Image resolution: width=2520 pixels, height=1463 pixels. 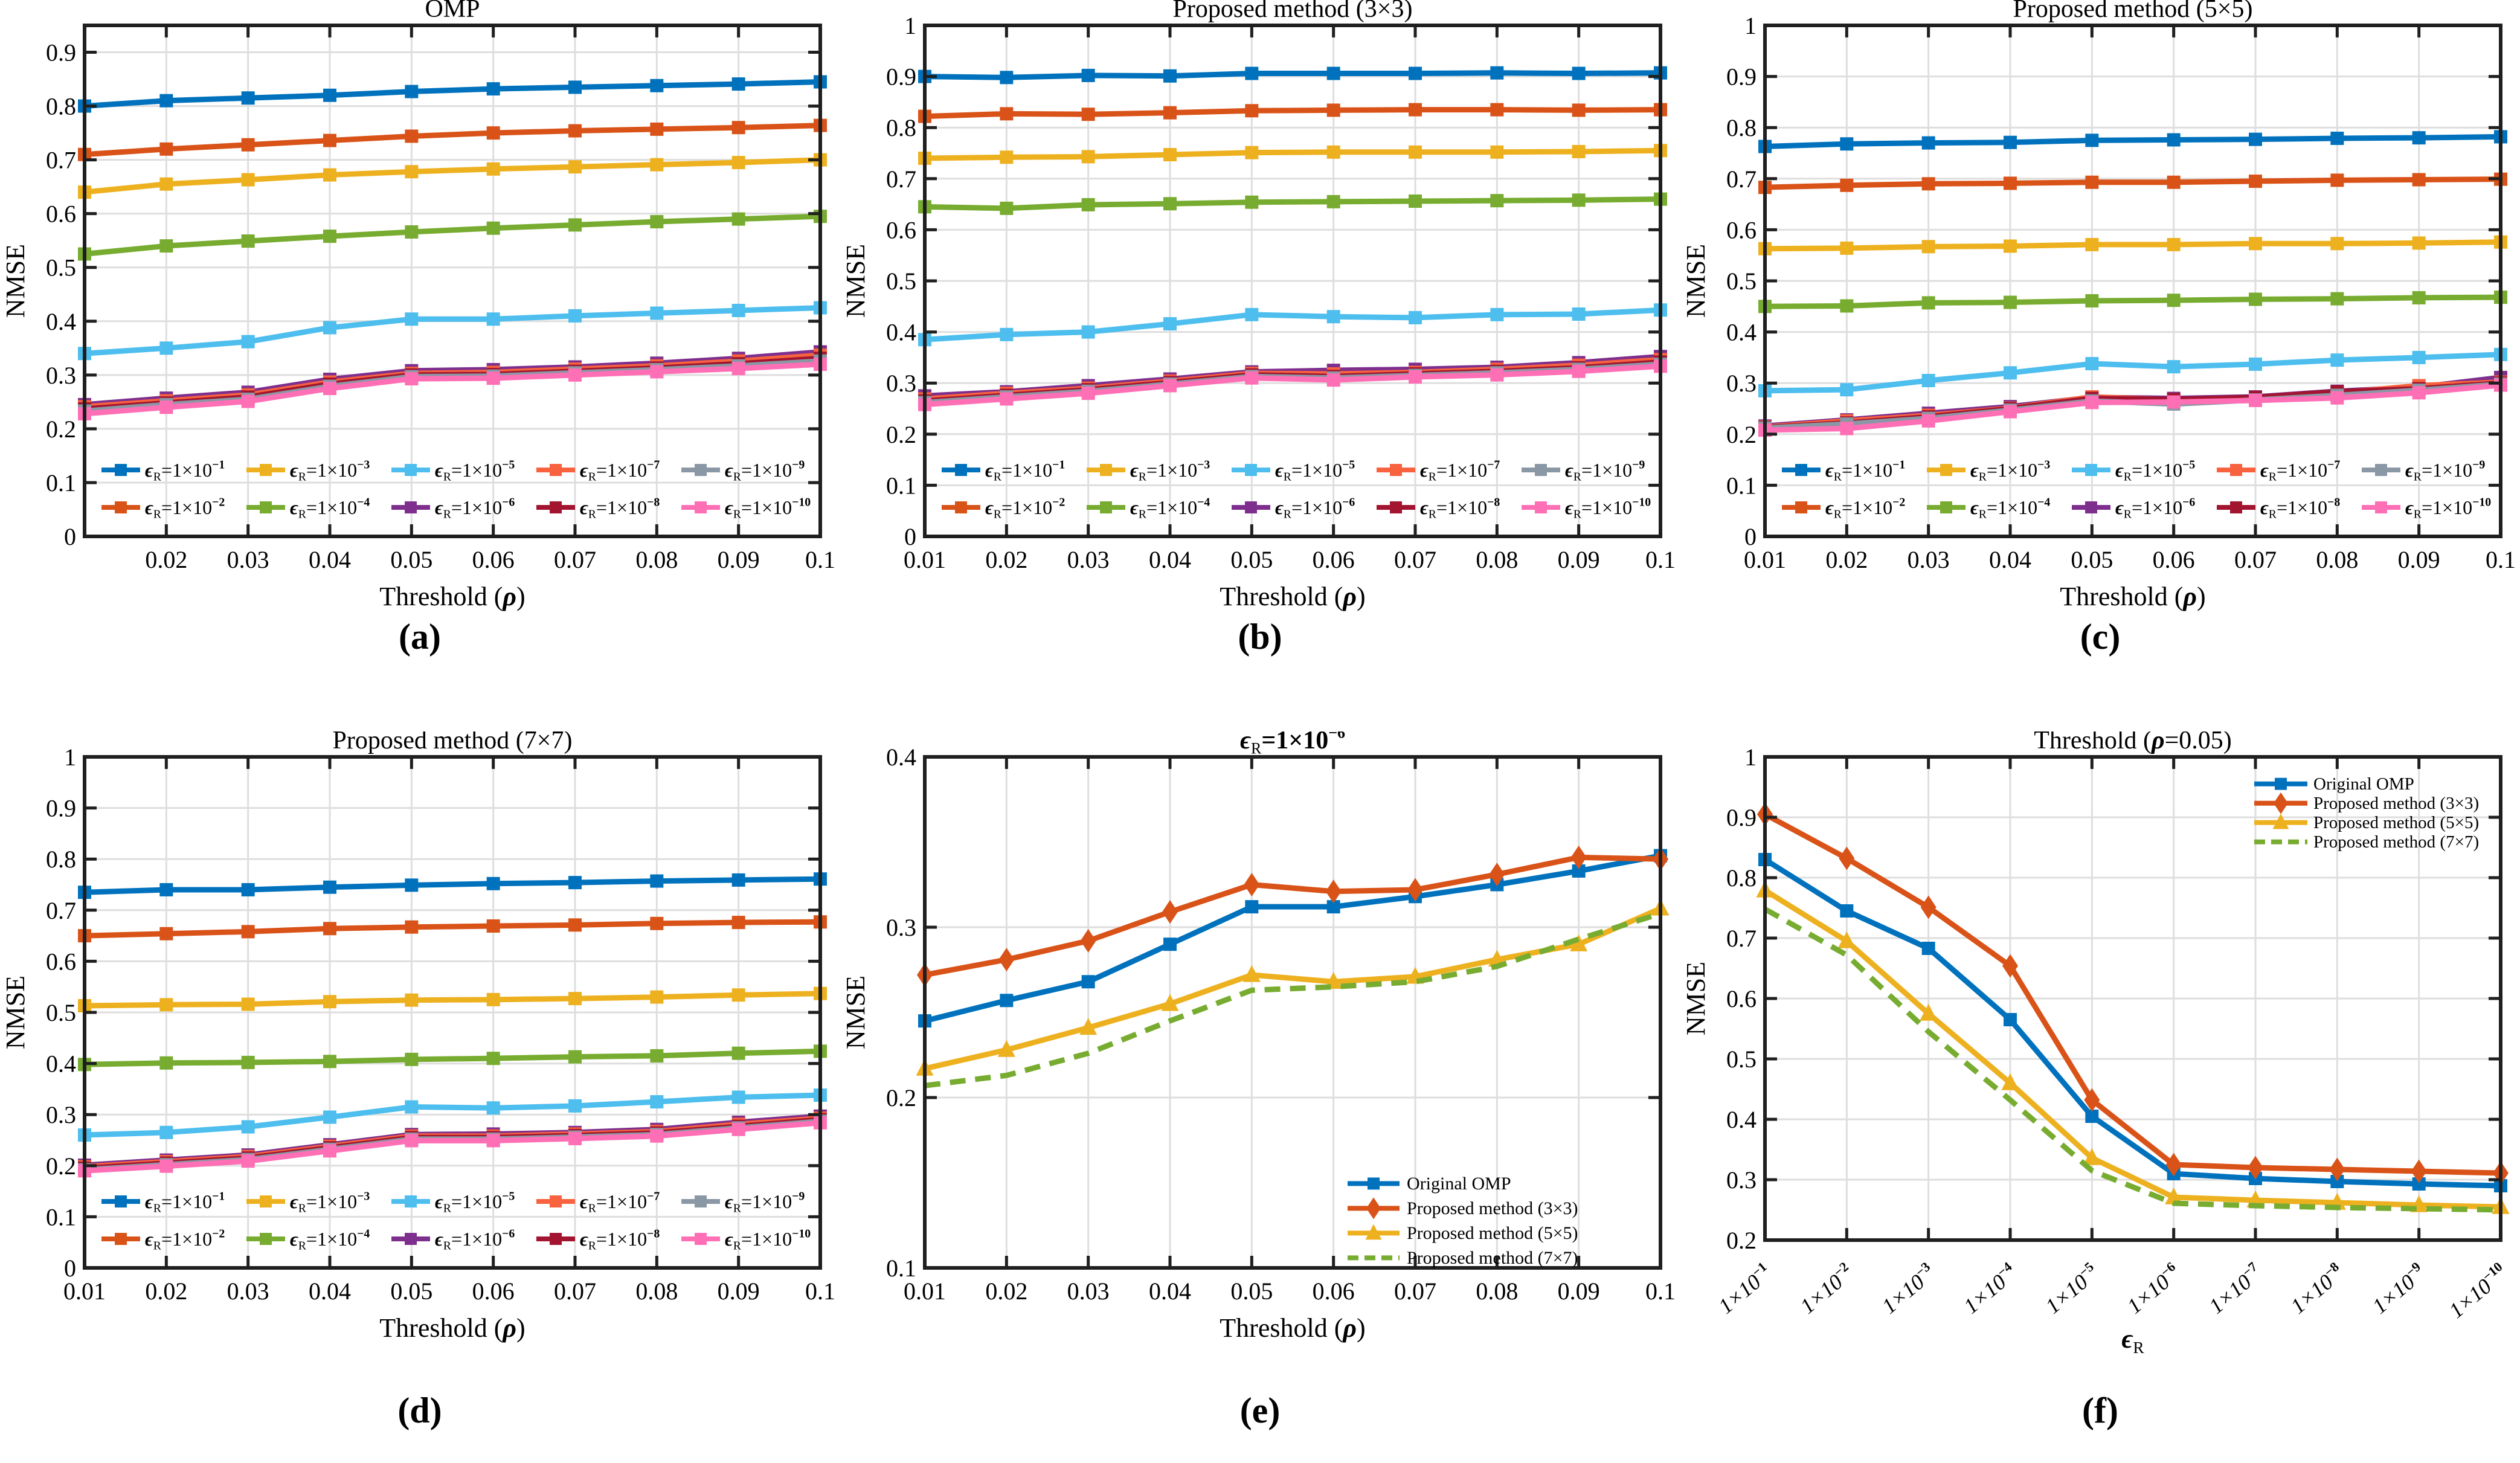 I want to click on panel-title: ϵR=1×10−6, so click(x=1292, y=744).